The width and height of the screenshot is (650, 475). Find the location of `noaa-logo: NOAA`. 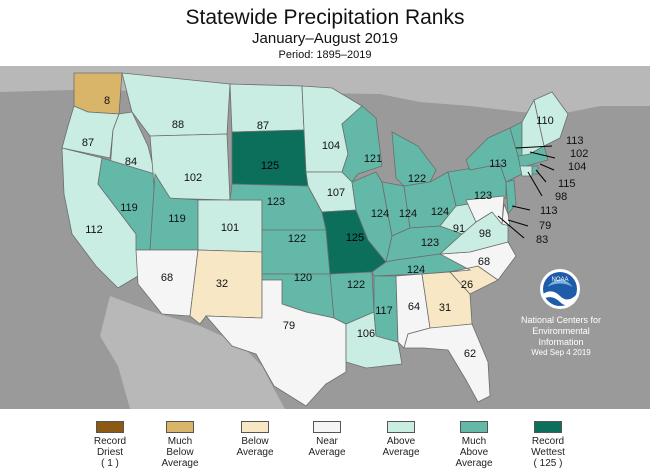

noaa-logo: NOAA is located at coordinates (560, 289).